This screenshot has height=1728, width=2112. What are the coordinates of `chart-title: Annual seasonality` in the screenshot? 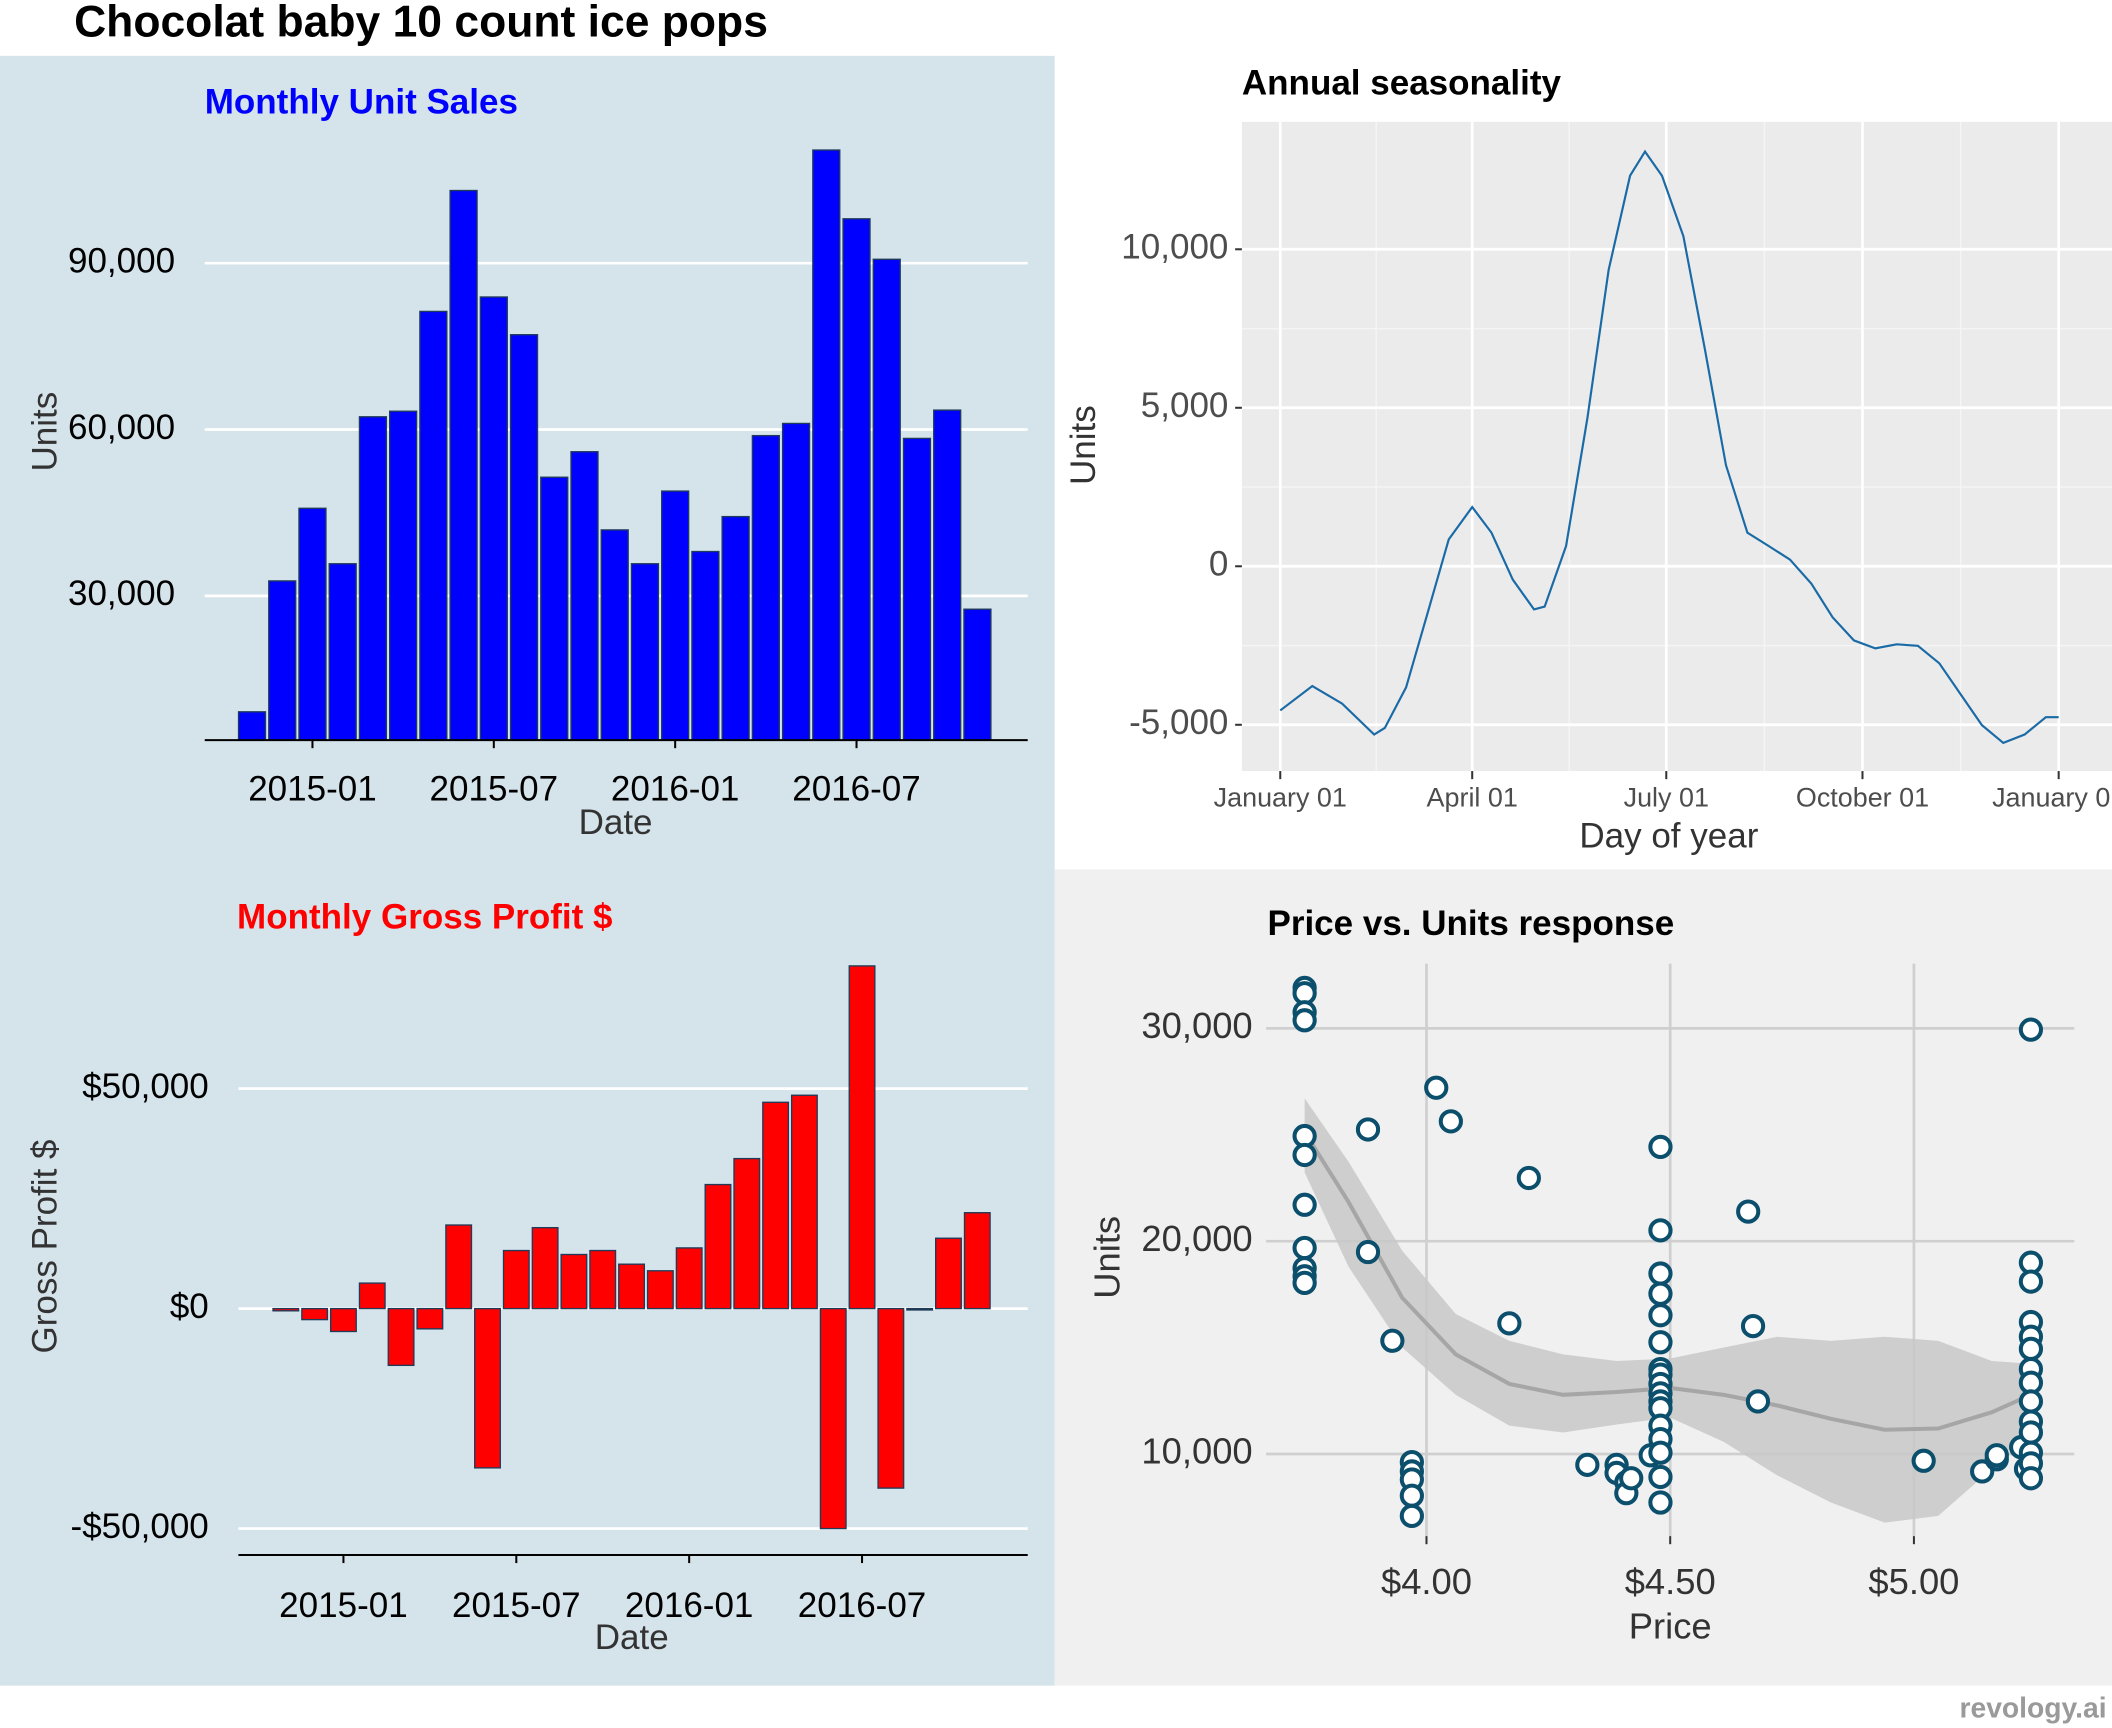 It's located at (1402, 83).